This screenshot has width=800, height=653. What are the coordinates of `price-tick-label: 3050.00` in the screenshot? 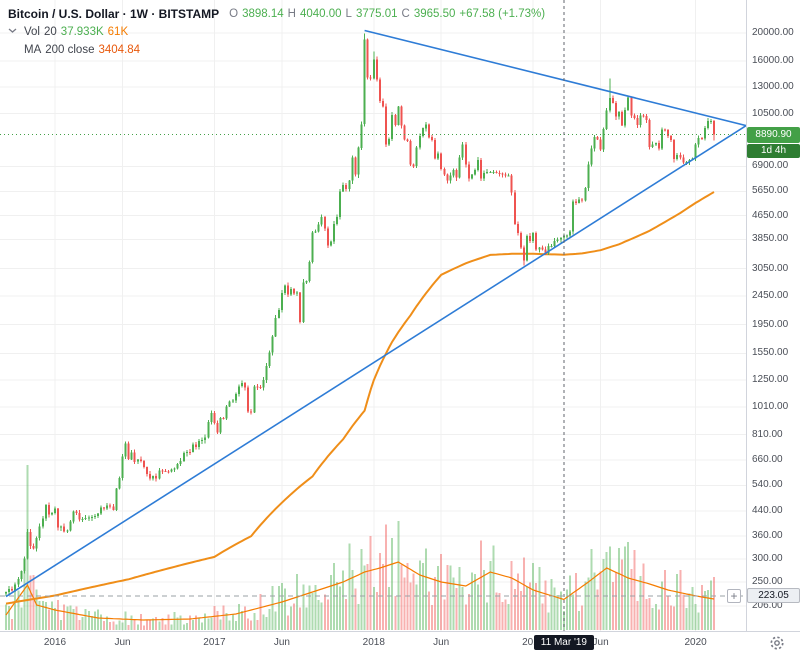 It's located at (770, 268).